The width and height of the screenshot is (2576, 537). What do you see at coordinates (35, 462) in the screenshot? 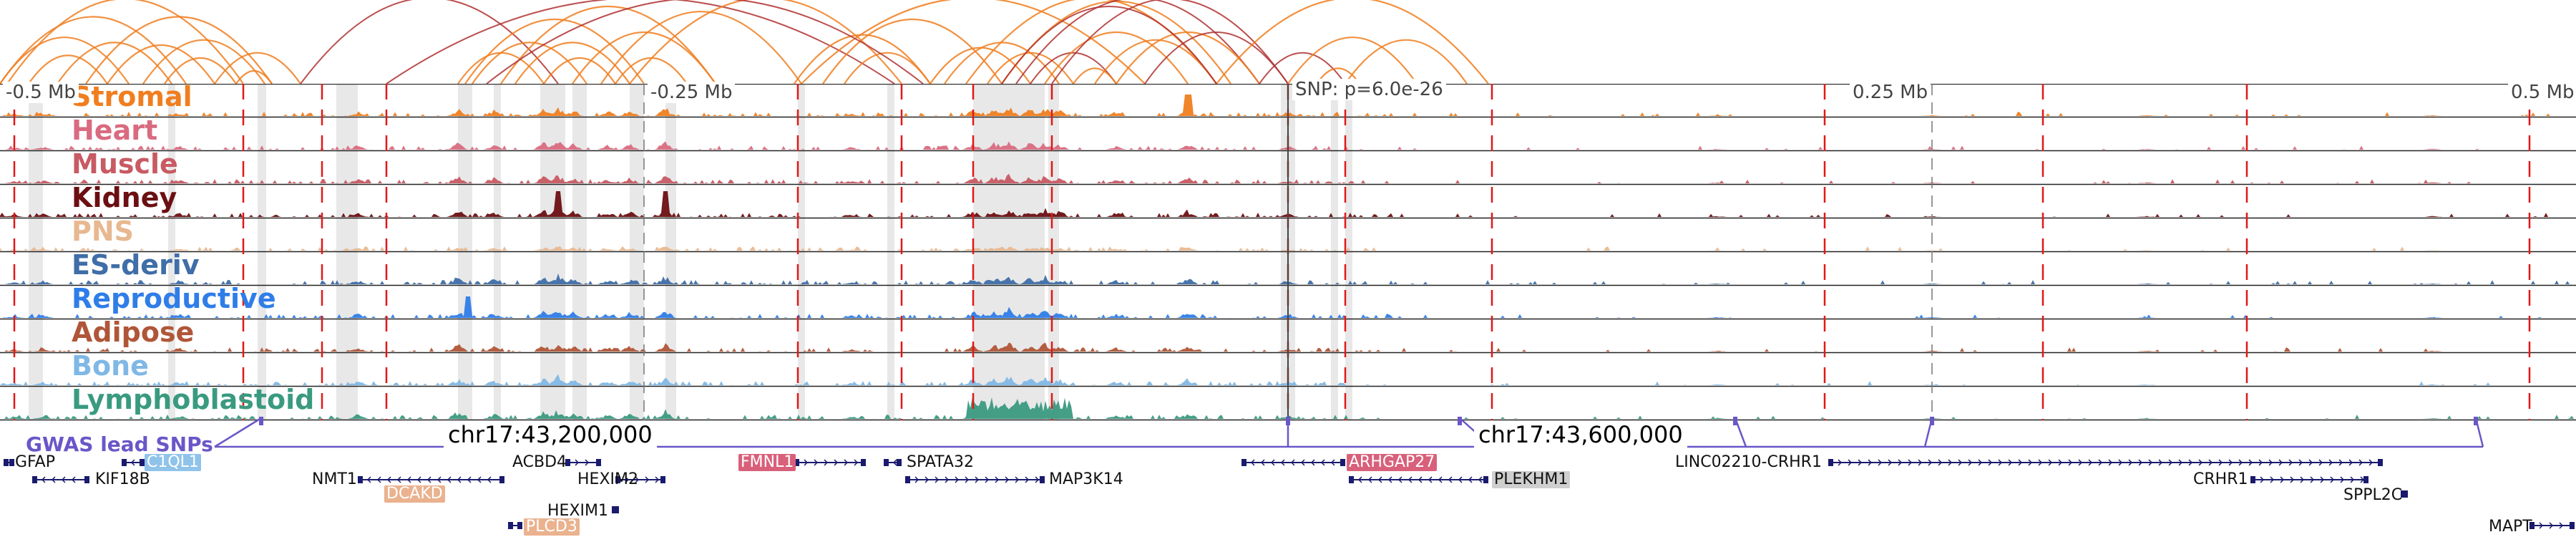
I see `gene-gfap: GFAP` at bounding box center [35, 462].